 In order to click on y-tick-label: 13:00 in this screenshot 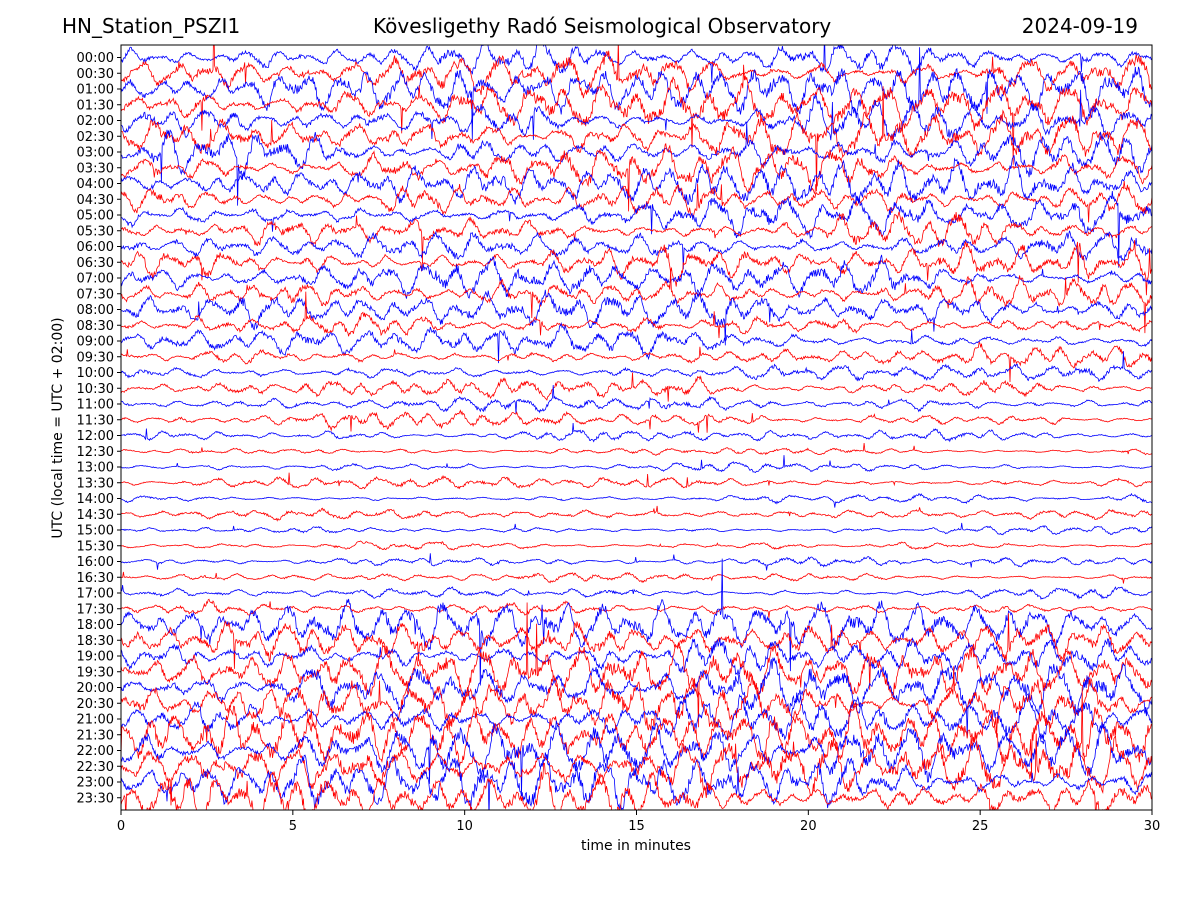, I will do `click(95, 468)`.